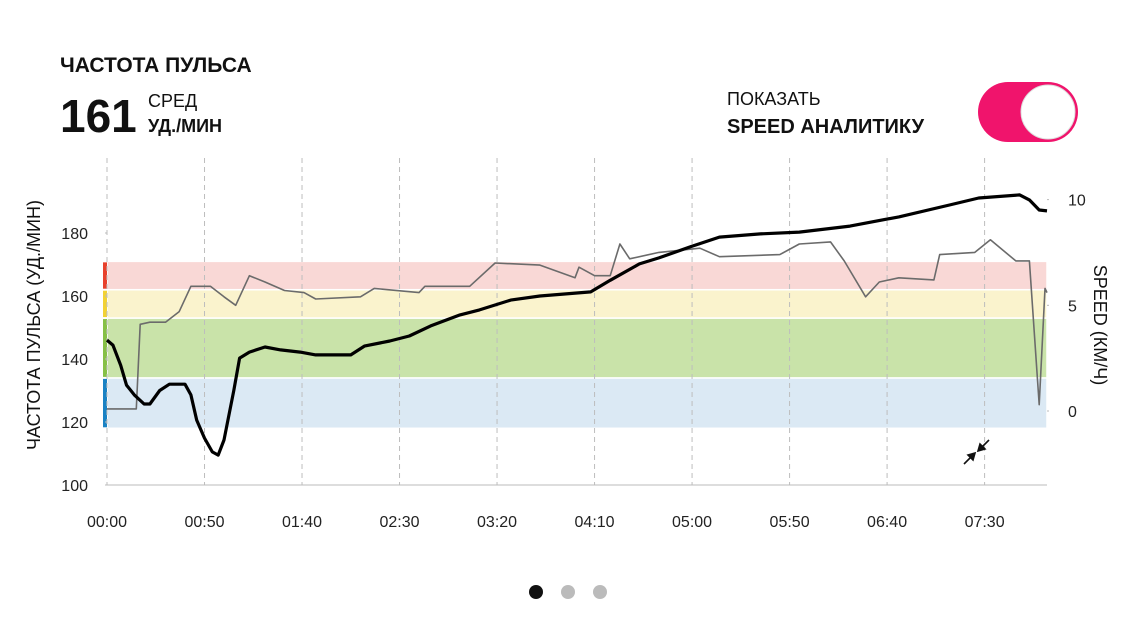 The height and width of the screenshot is (640, 1136). What do you see at coordinates (400, 522) in the screenshot?
I see `x-tick-label: 02:30` at bounding box center [400, 522].